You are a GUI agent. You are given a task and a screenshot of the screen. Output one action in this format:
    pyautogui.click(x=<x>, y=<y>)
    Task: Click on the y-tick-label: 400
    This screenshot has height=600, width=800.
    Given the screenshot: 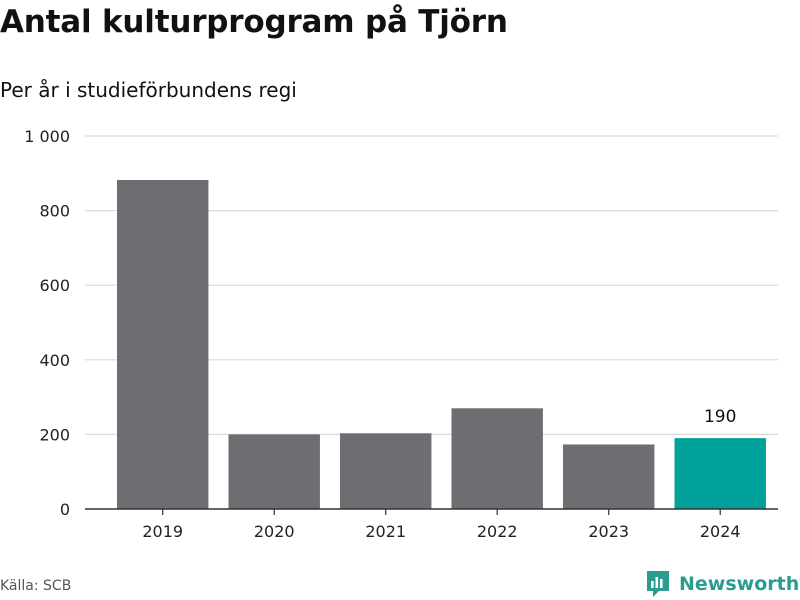 What is the action you would take?
    pyautogui.click(x=54, y=360)
    